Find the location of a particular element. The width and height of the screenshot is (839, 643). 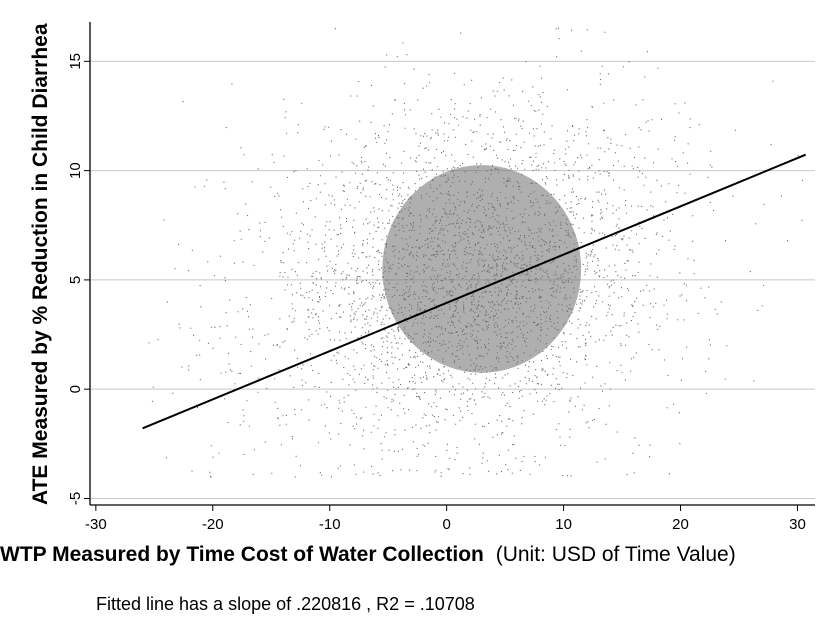

x-axis-title-rest: (Unit: USD of Time Value) is located at coordinates (616, 554).